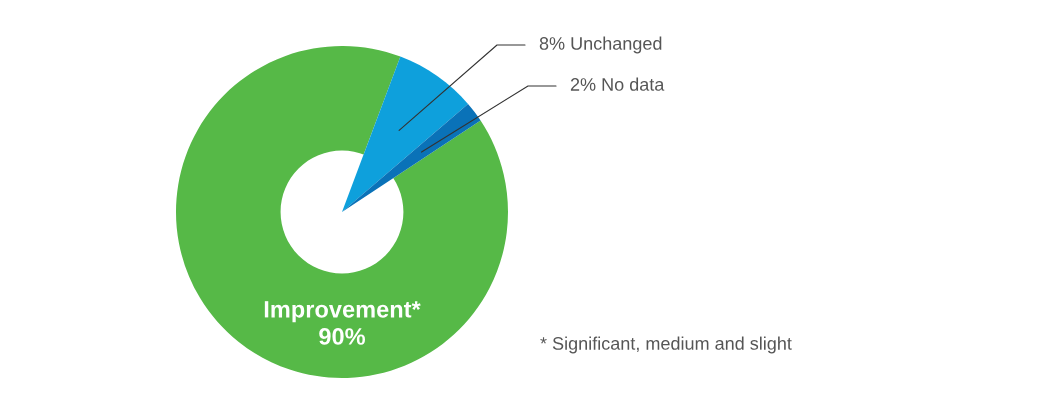  What do you see at coordinates (600, 45) in the screenshot?
I see `slice-label: 8% Unchanged` at bounding box center [600, 45].